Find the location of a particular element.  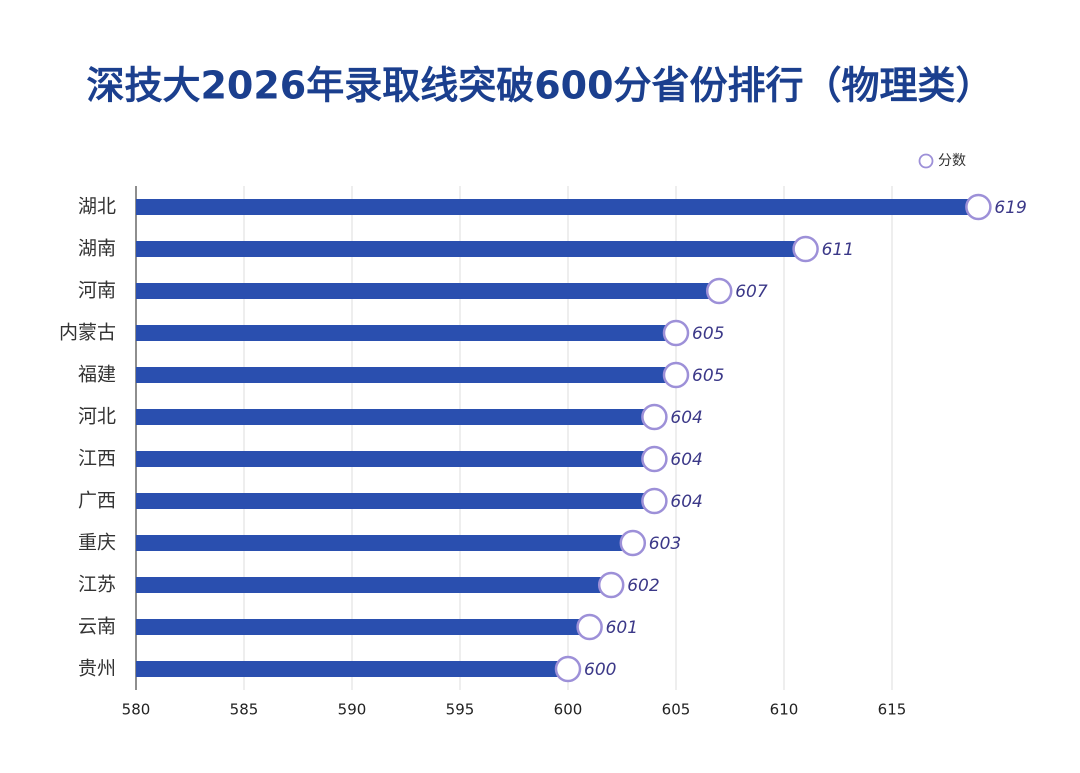

y-tick-label: 福建 is located at coordinates (97, 375).